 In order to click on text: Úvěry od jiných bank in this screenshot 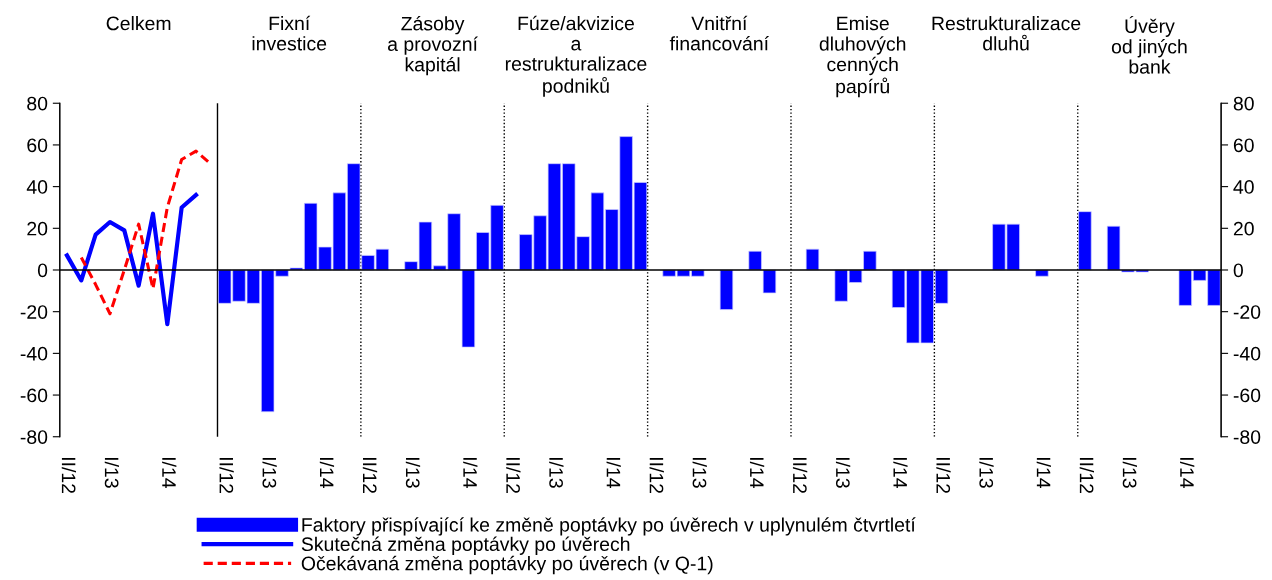, I will do `click(1149, 45)`.